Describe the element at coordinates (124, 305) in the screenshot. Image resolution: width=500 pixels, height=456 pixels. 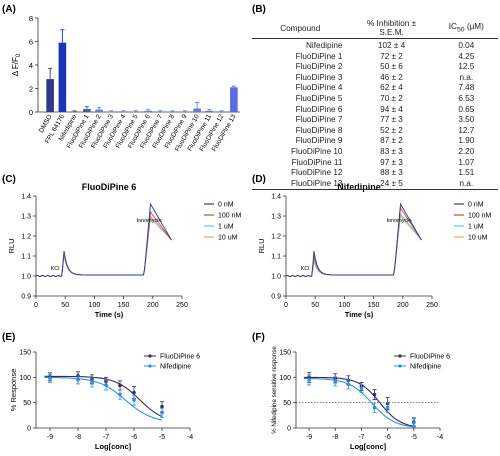
I see `x-tick-label: 150` at that location.